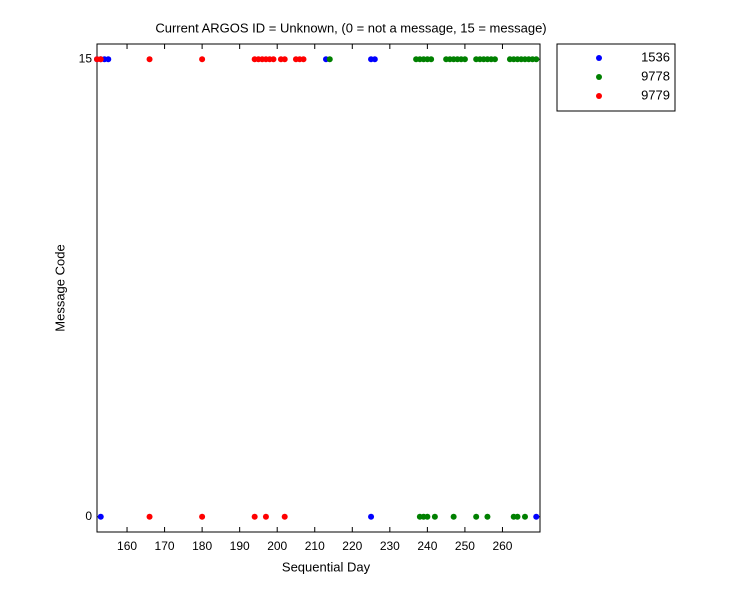 This screenshot has height=600, width=750. I want to click on x-tick-label: 170, so click(165, 546).